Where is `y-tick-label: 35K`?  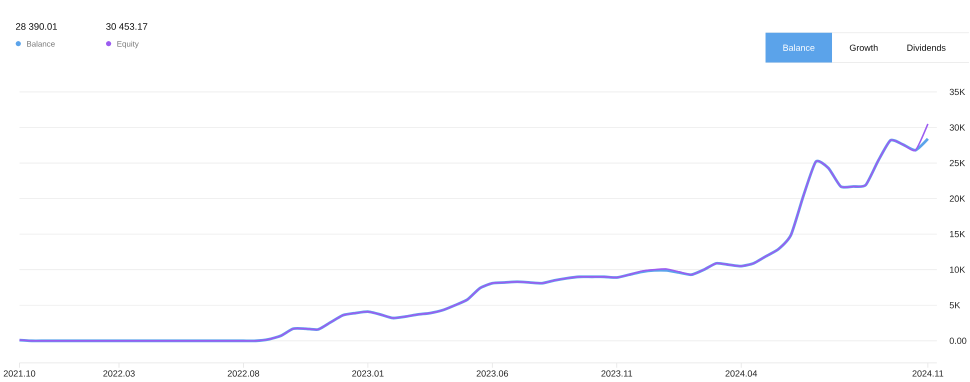
y-tick-label: 35K is located at coordinates (958, 92).